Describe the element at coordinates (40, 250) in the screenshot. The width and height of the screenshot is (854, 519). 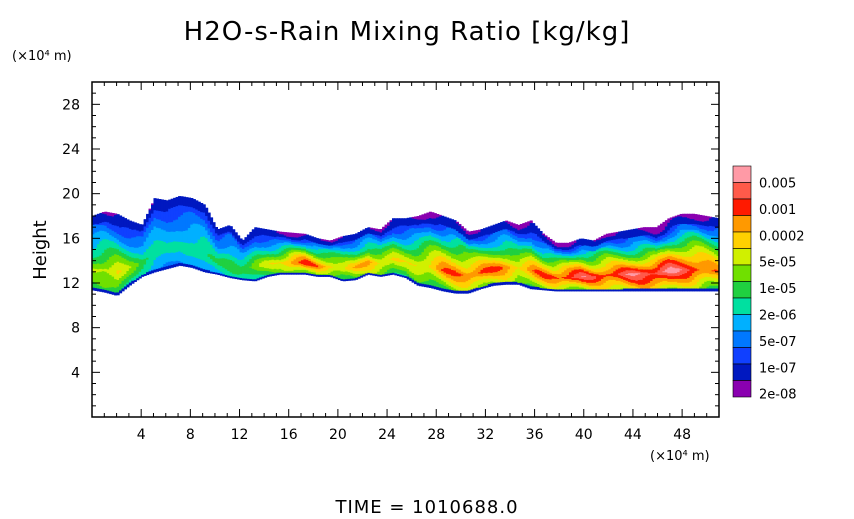
I see `y-axis-label: Height` at that location.